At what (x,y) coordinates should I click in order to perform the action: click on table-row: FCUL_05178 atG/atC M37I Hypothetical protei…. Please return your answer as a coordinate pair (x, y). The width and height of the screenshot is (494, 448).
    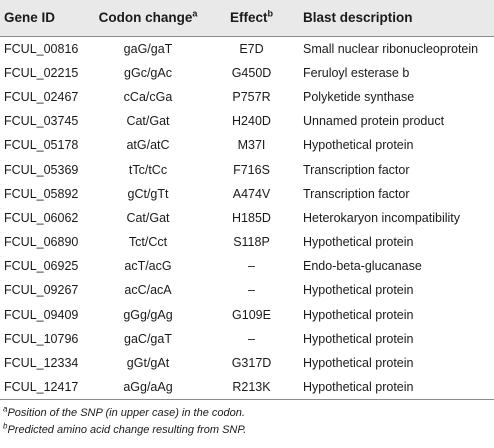
    Looking at the image, I should click on (247, 145).